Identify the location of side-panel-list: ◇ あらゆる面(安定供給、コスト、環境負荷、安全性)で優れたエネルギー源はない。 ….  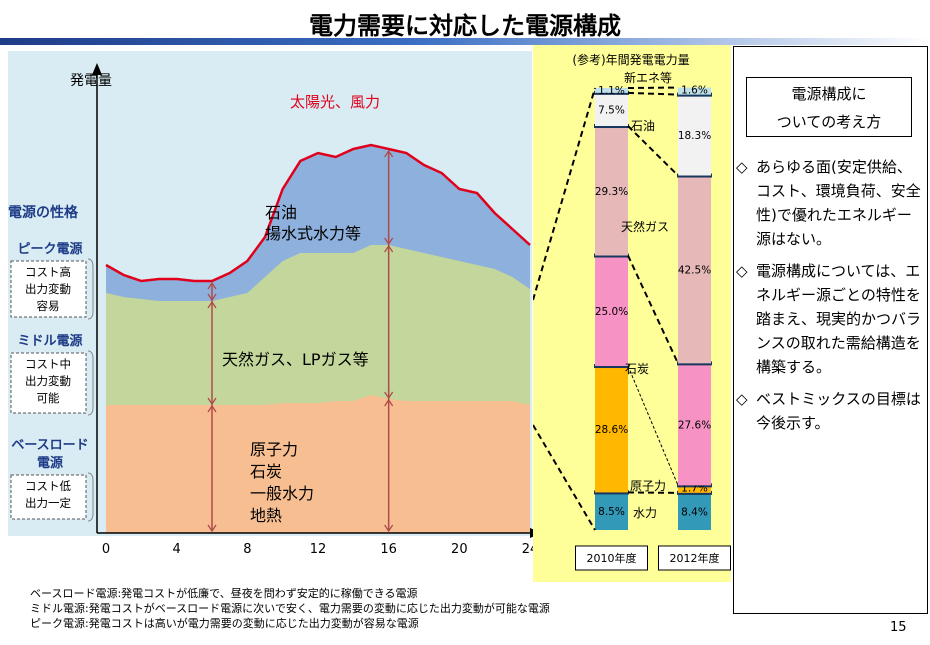
(831, 299).